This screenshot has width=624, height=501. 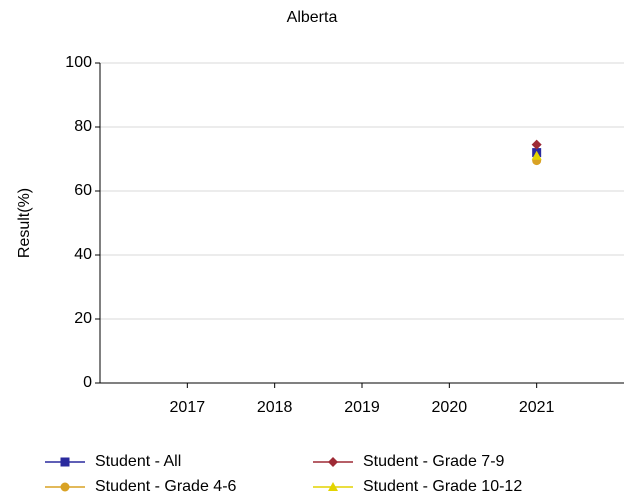 I want to click on y-tick-label: 40, so click(x=83, y=254).